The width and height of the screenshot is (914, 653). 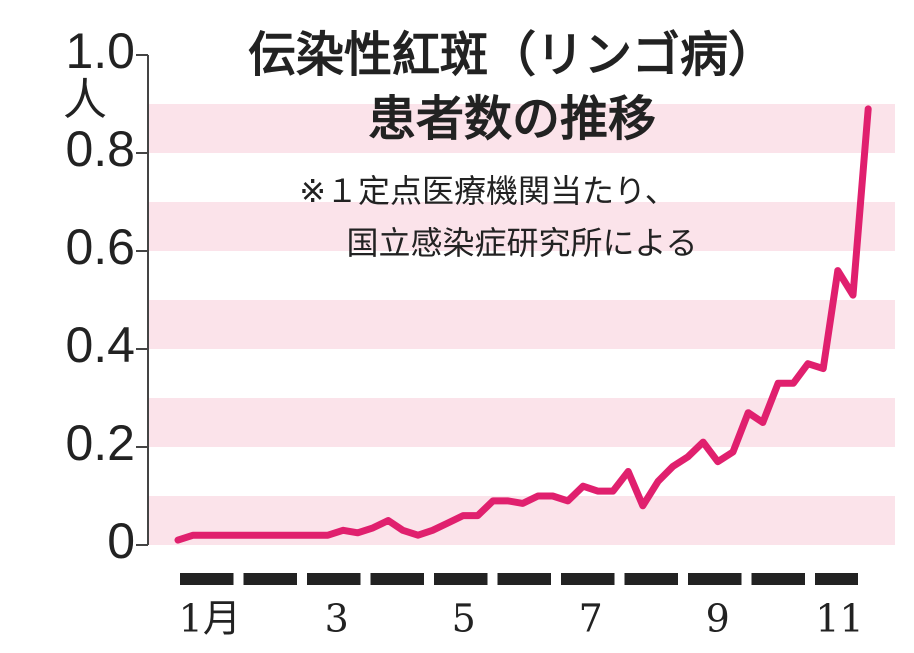 What do you see at coordinates (100, 247) in the screenshot?
I see `y-tick-label: 0.6` at bounding box center [100, 247].